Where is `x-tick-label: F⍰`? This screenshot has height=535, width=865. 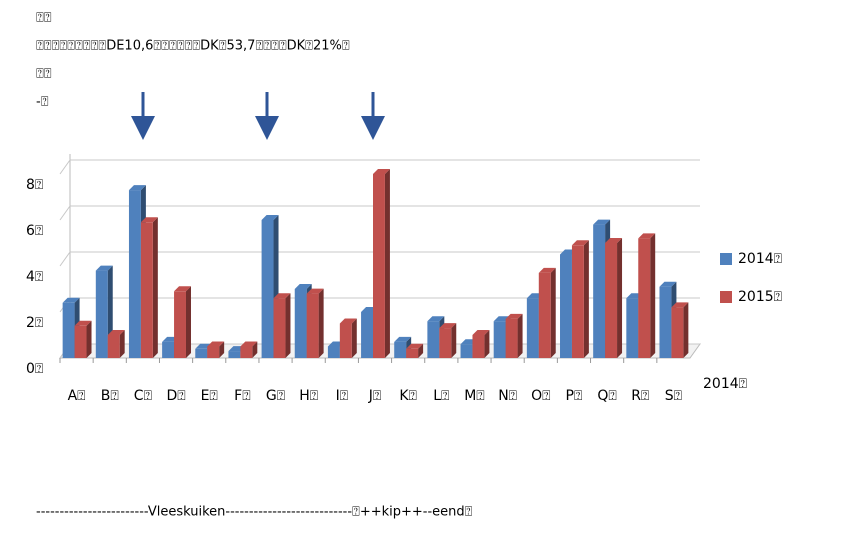 x-tick-label: F⍰ is located at coordinates (242, 396).